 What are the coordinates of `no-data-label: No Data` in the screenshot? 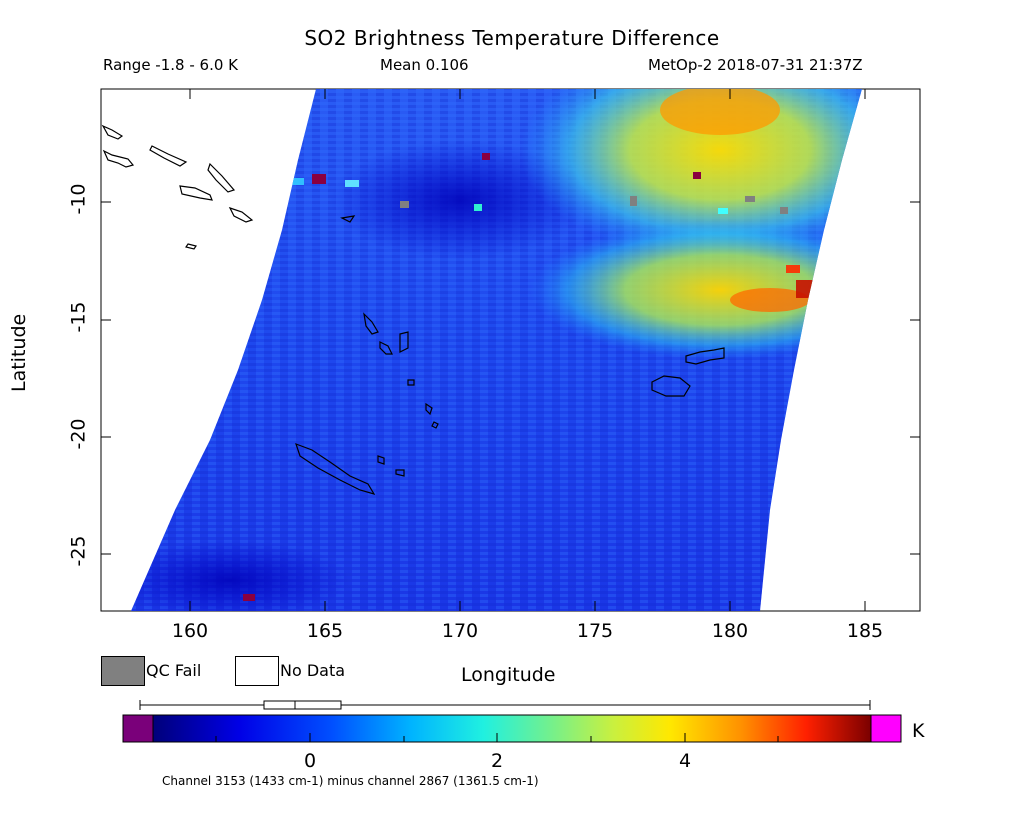 It's located at (313, 670).